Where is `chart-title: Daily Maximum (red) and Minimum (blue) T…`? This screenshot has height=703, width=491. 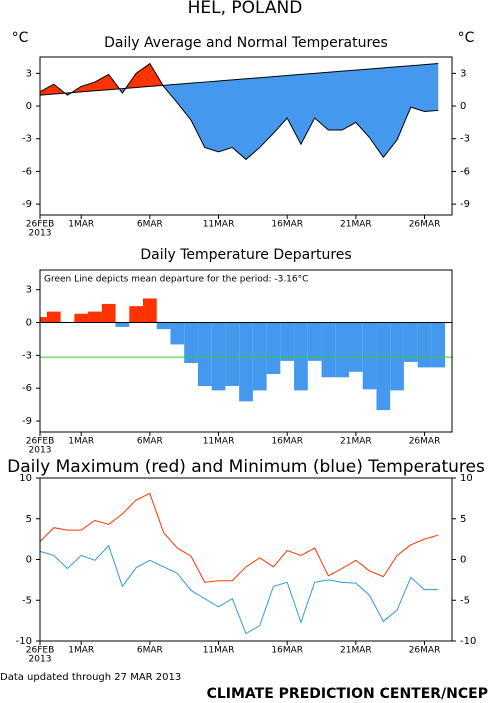
chart-title: Daily Maximum (red) and Minimum (blue) T… is located at coordinates (246, 467).